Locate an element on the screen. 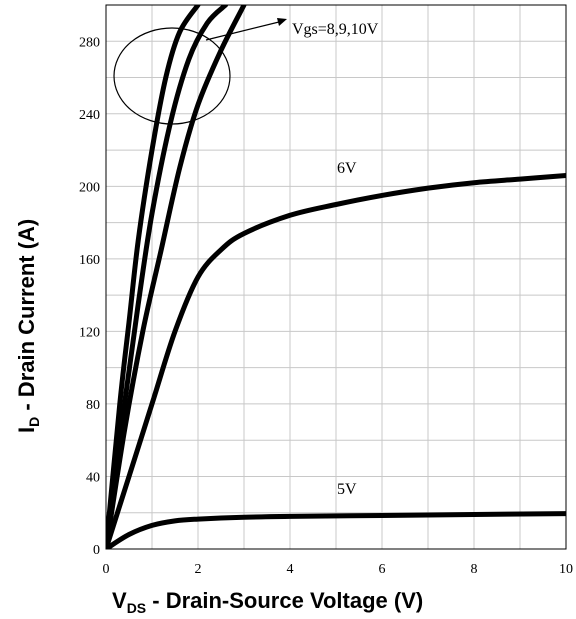 This screenshot has height=619, width=576. x-axis-title: VDS - Drain-Source Voltage (V) is located at coordinates (267, 602).